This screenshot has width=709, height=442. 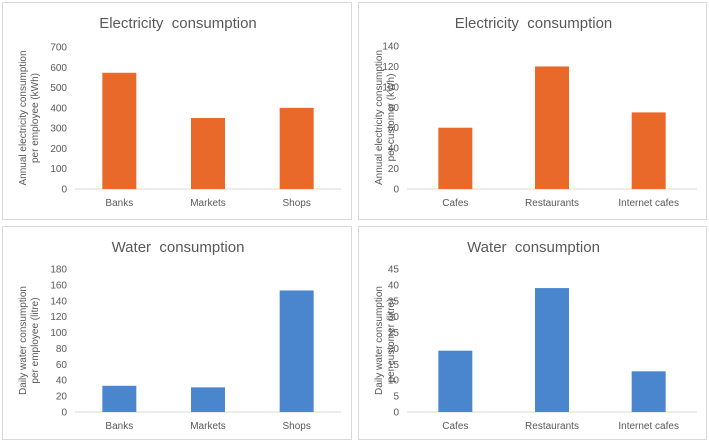 What do you see at coordinates (391, 341) in the screenshot?
I see `y-axis-label: per customer (litre)` at bounding box center [391, 341].